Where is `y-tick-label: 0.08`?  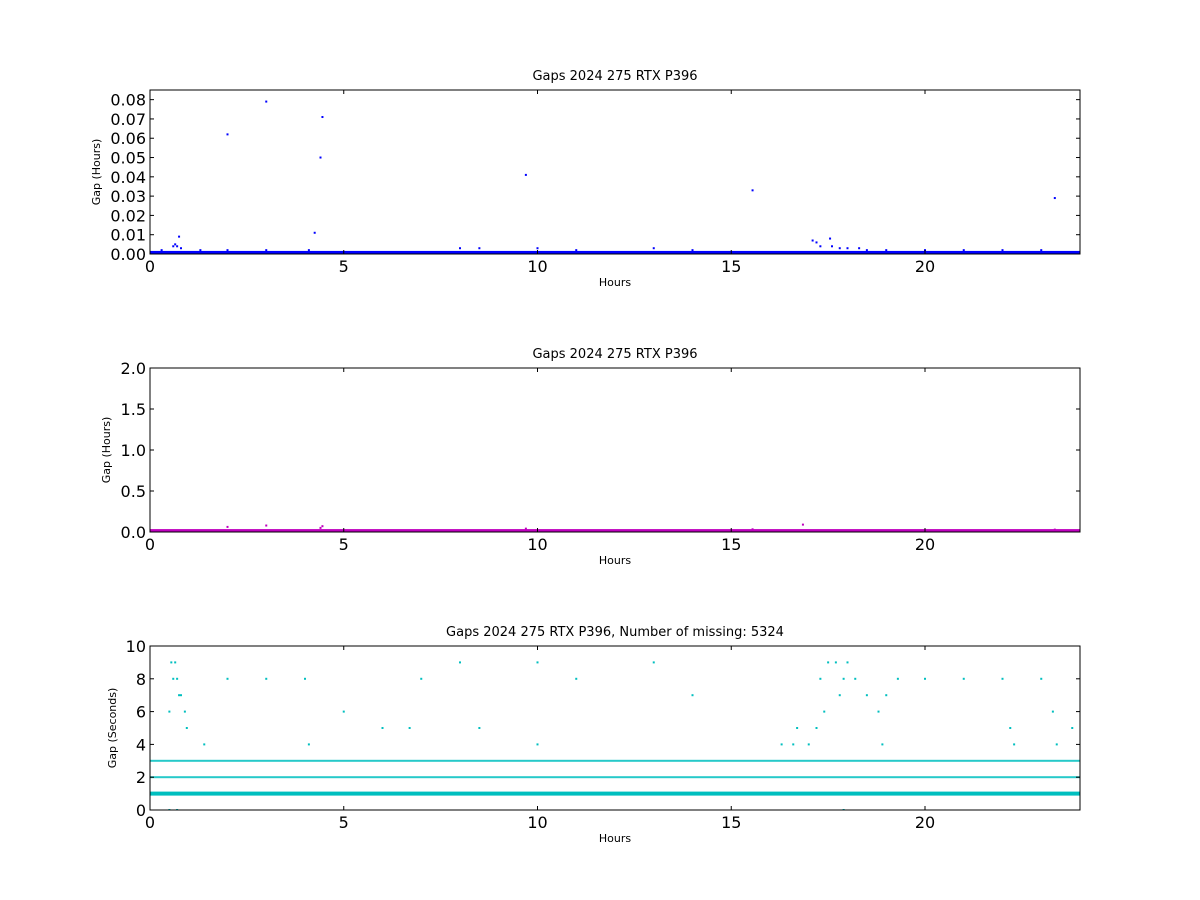
y-tick-label: 0.08 is located at coordinates (128, 100).